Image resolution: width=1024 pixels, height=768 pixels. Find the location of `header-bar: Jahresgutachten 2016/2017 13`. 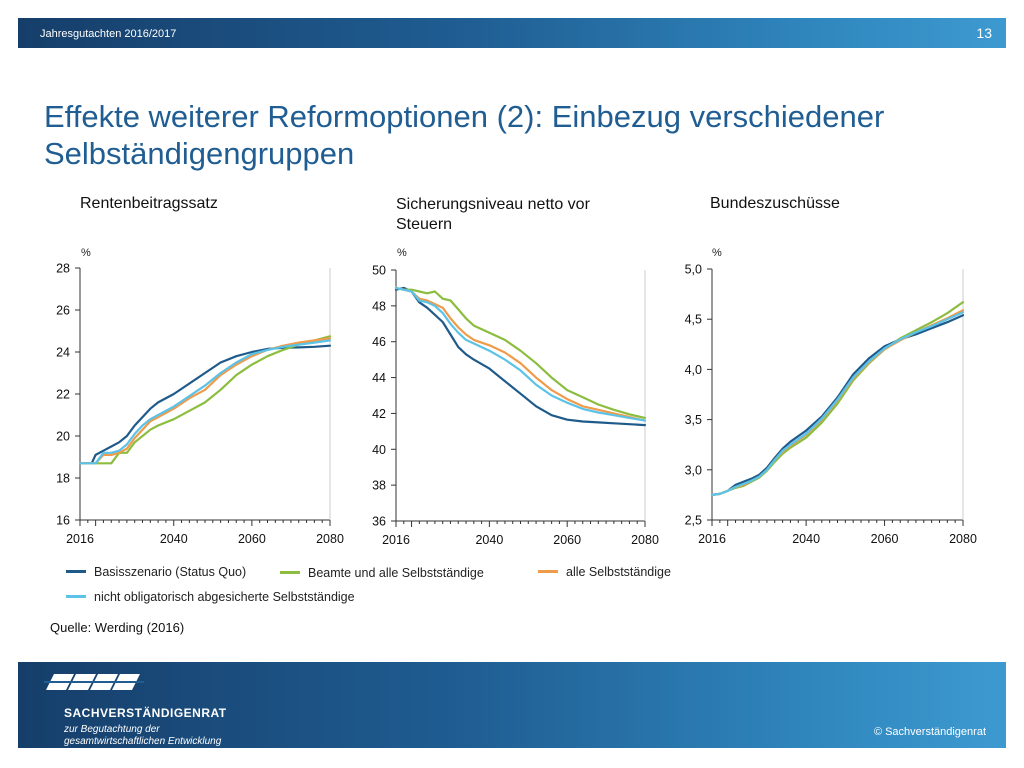

header-bar: Jahresgutachten 2016/2017 13 is located at coordinates (512, 33).